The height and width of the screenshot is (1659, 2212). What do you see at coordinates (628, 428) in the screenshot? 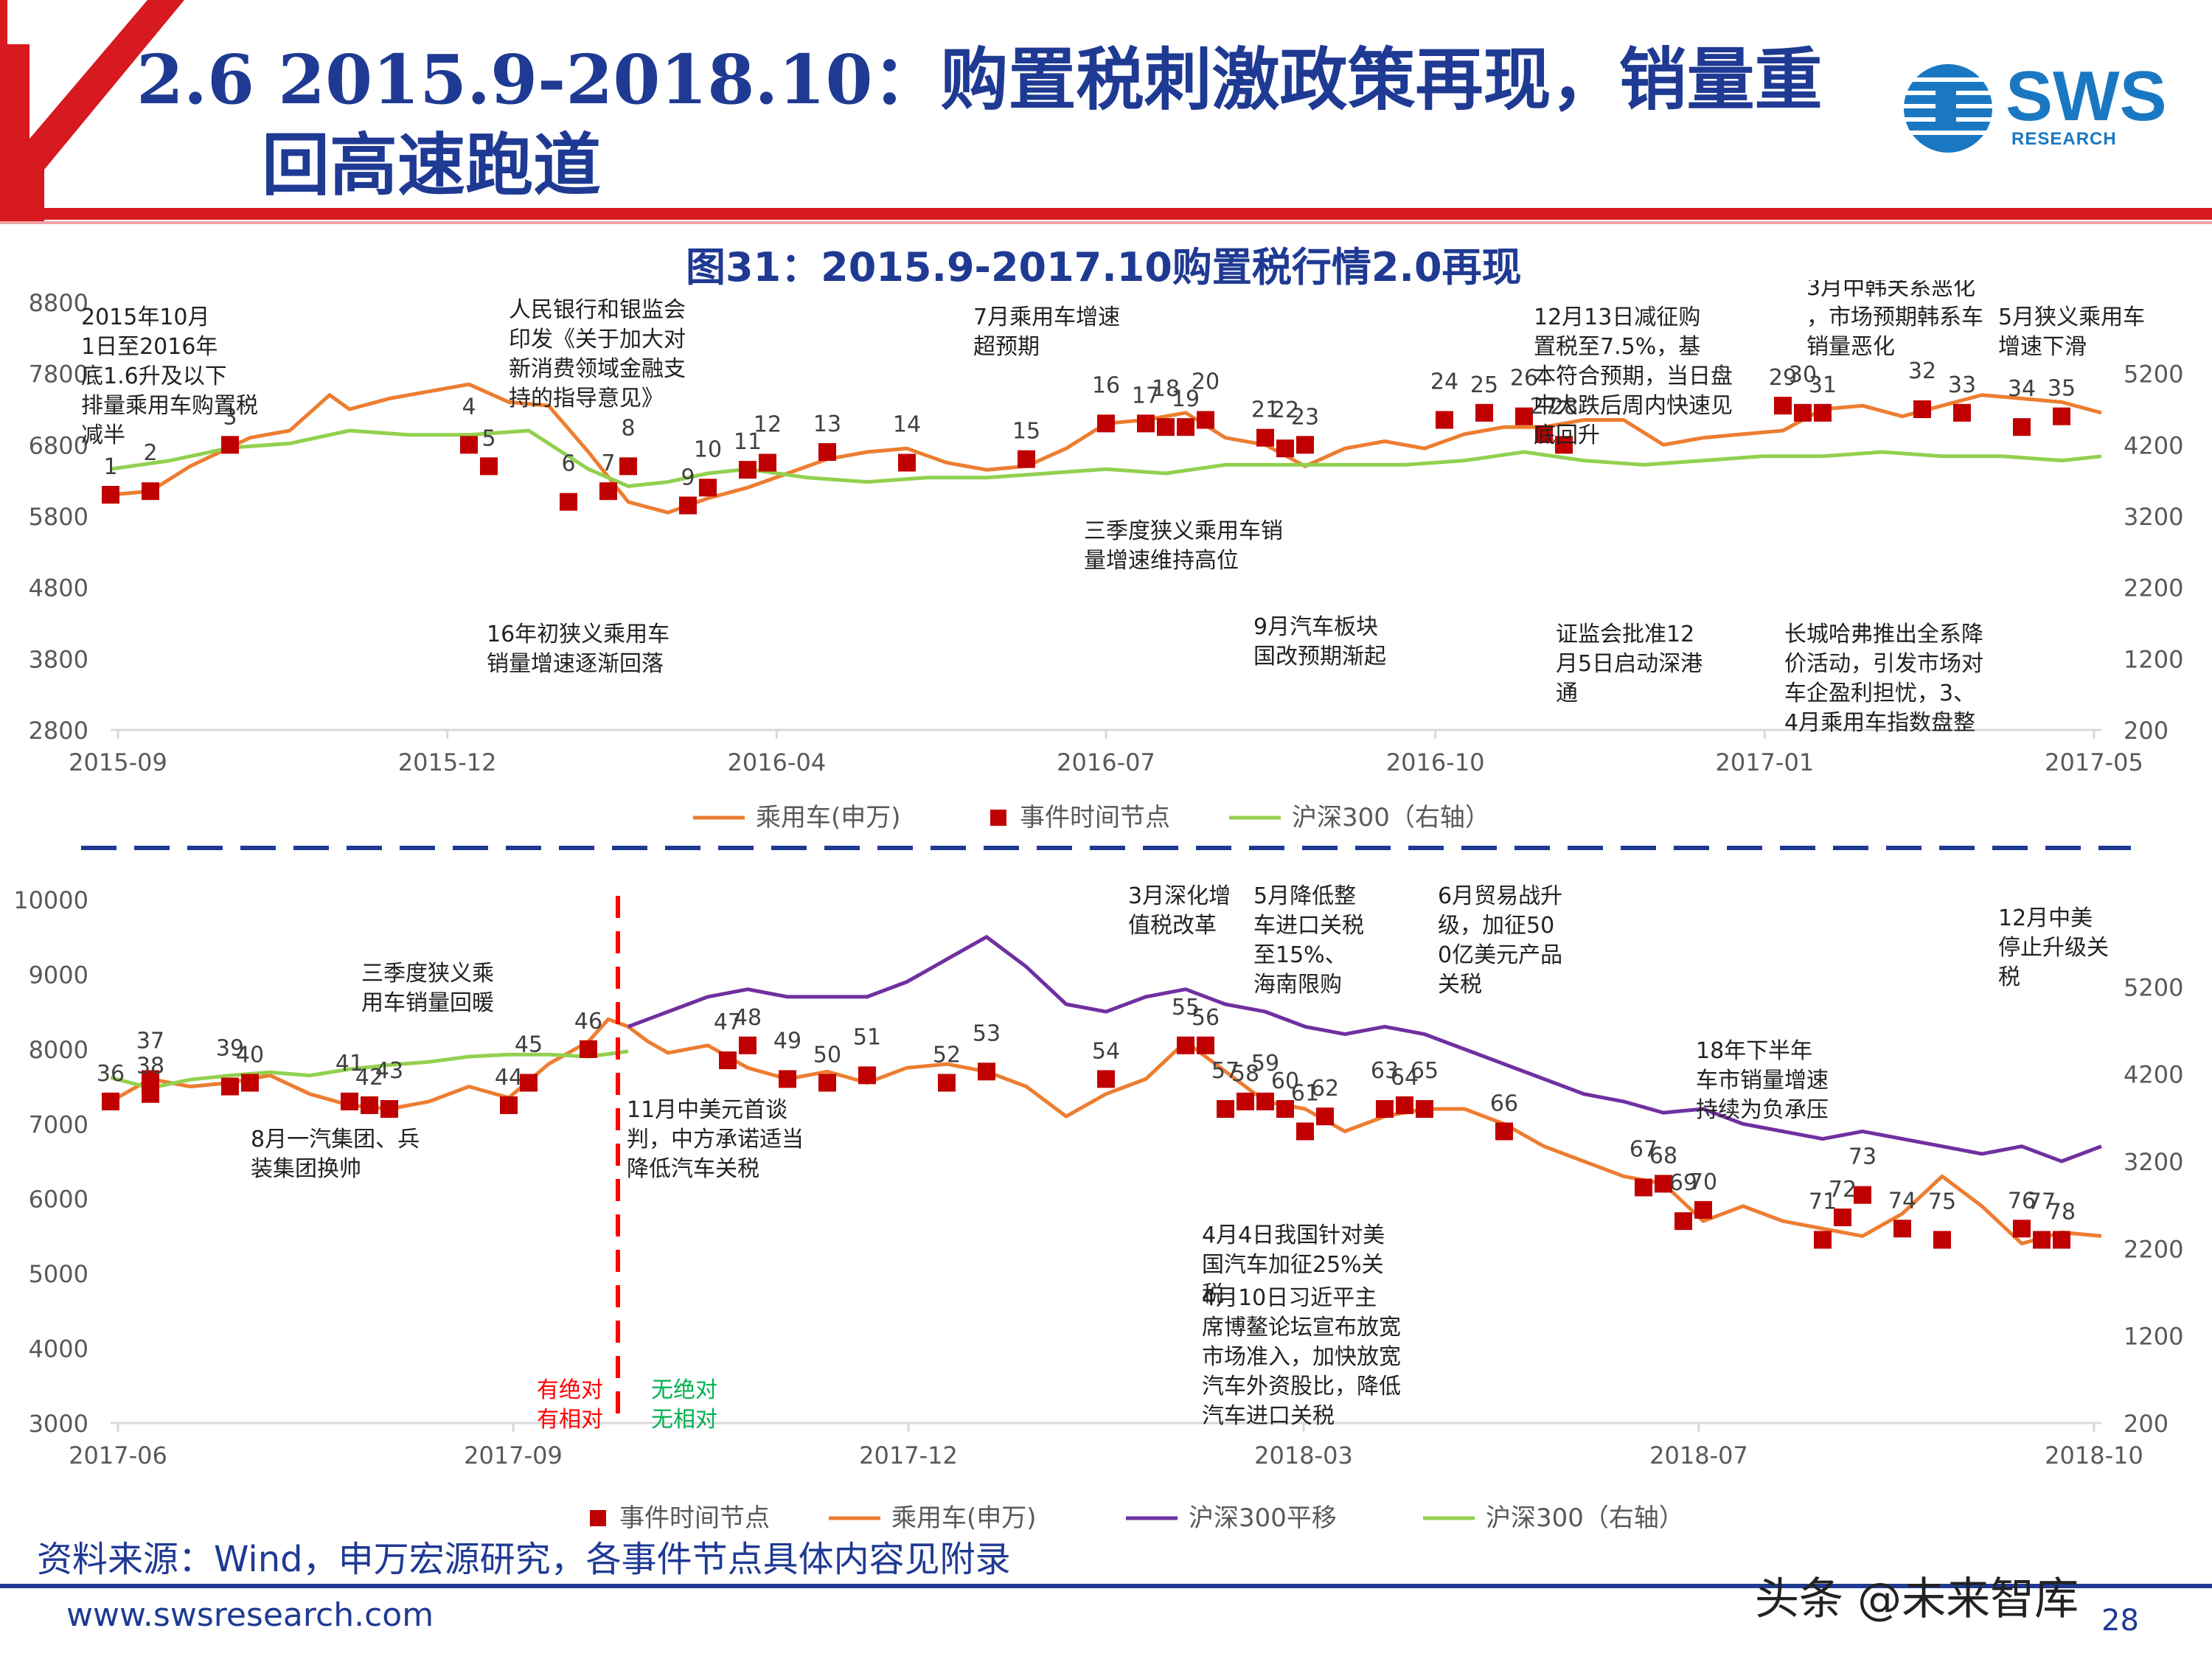
I see `event-label: 8` at bounding box center [628, 428].